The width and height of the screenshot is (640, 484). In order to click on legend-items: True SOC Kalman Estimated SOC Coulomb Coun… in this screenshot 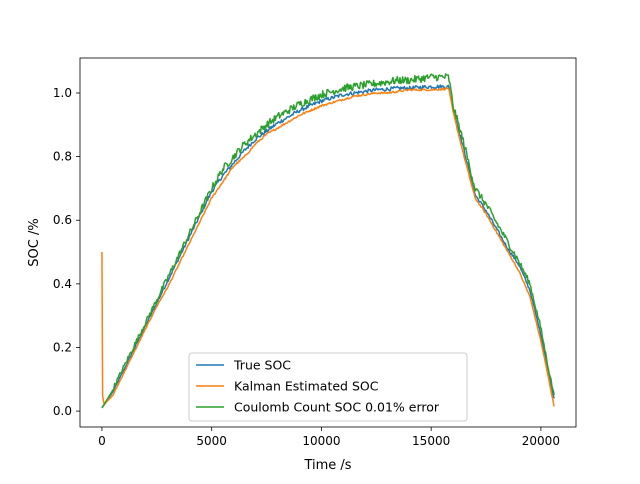, I will do `click(318, 386)`.